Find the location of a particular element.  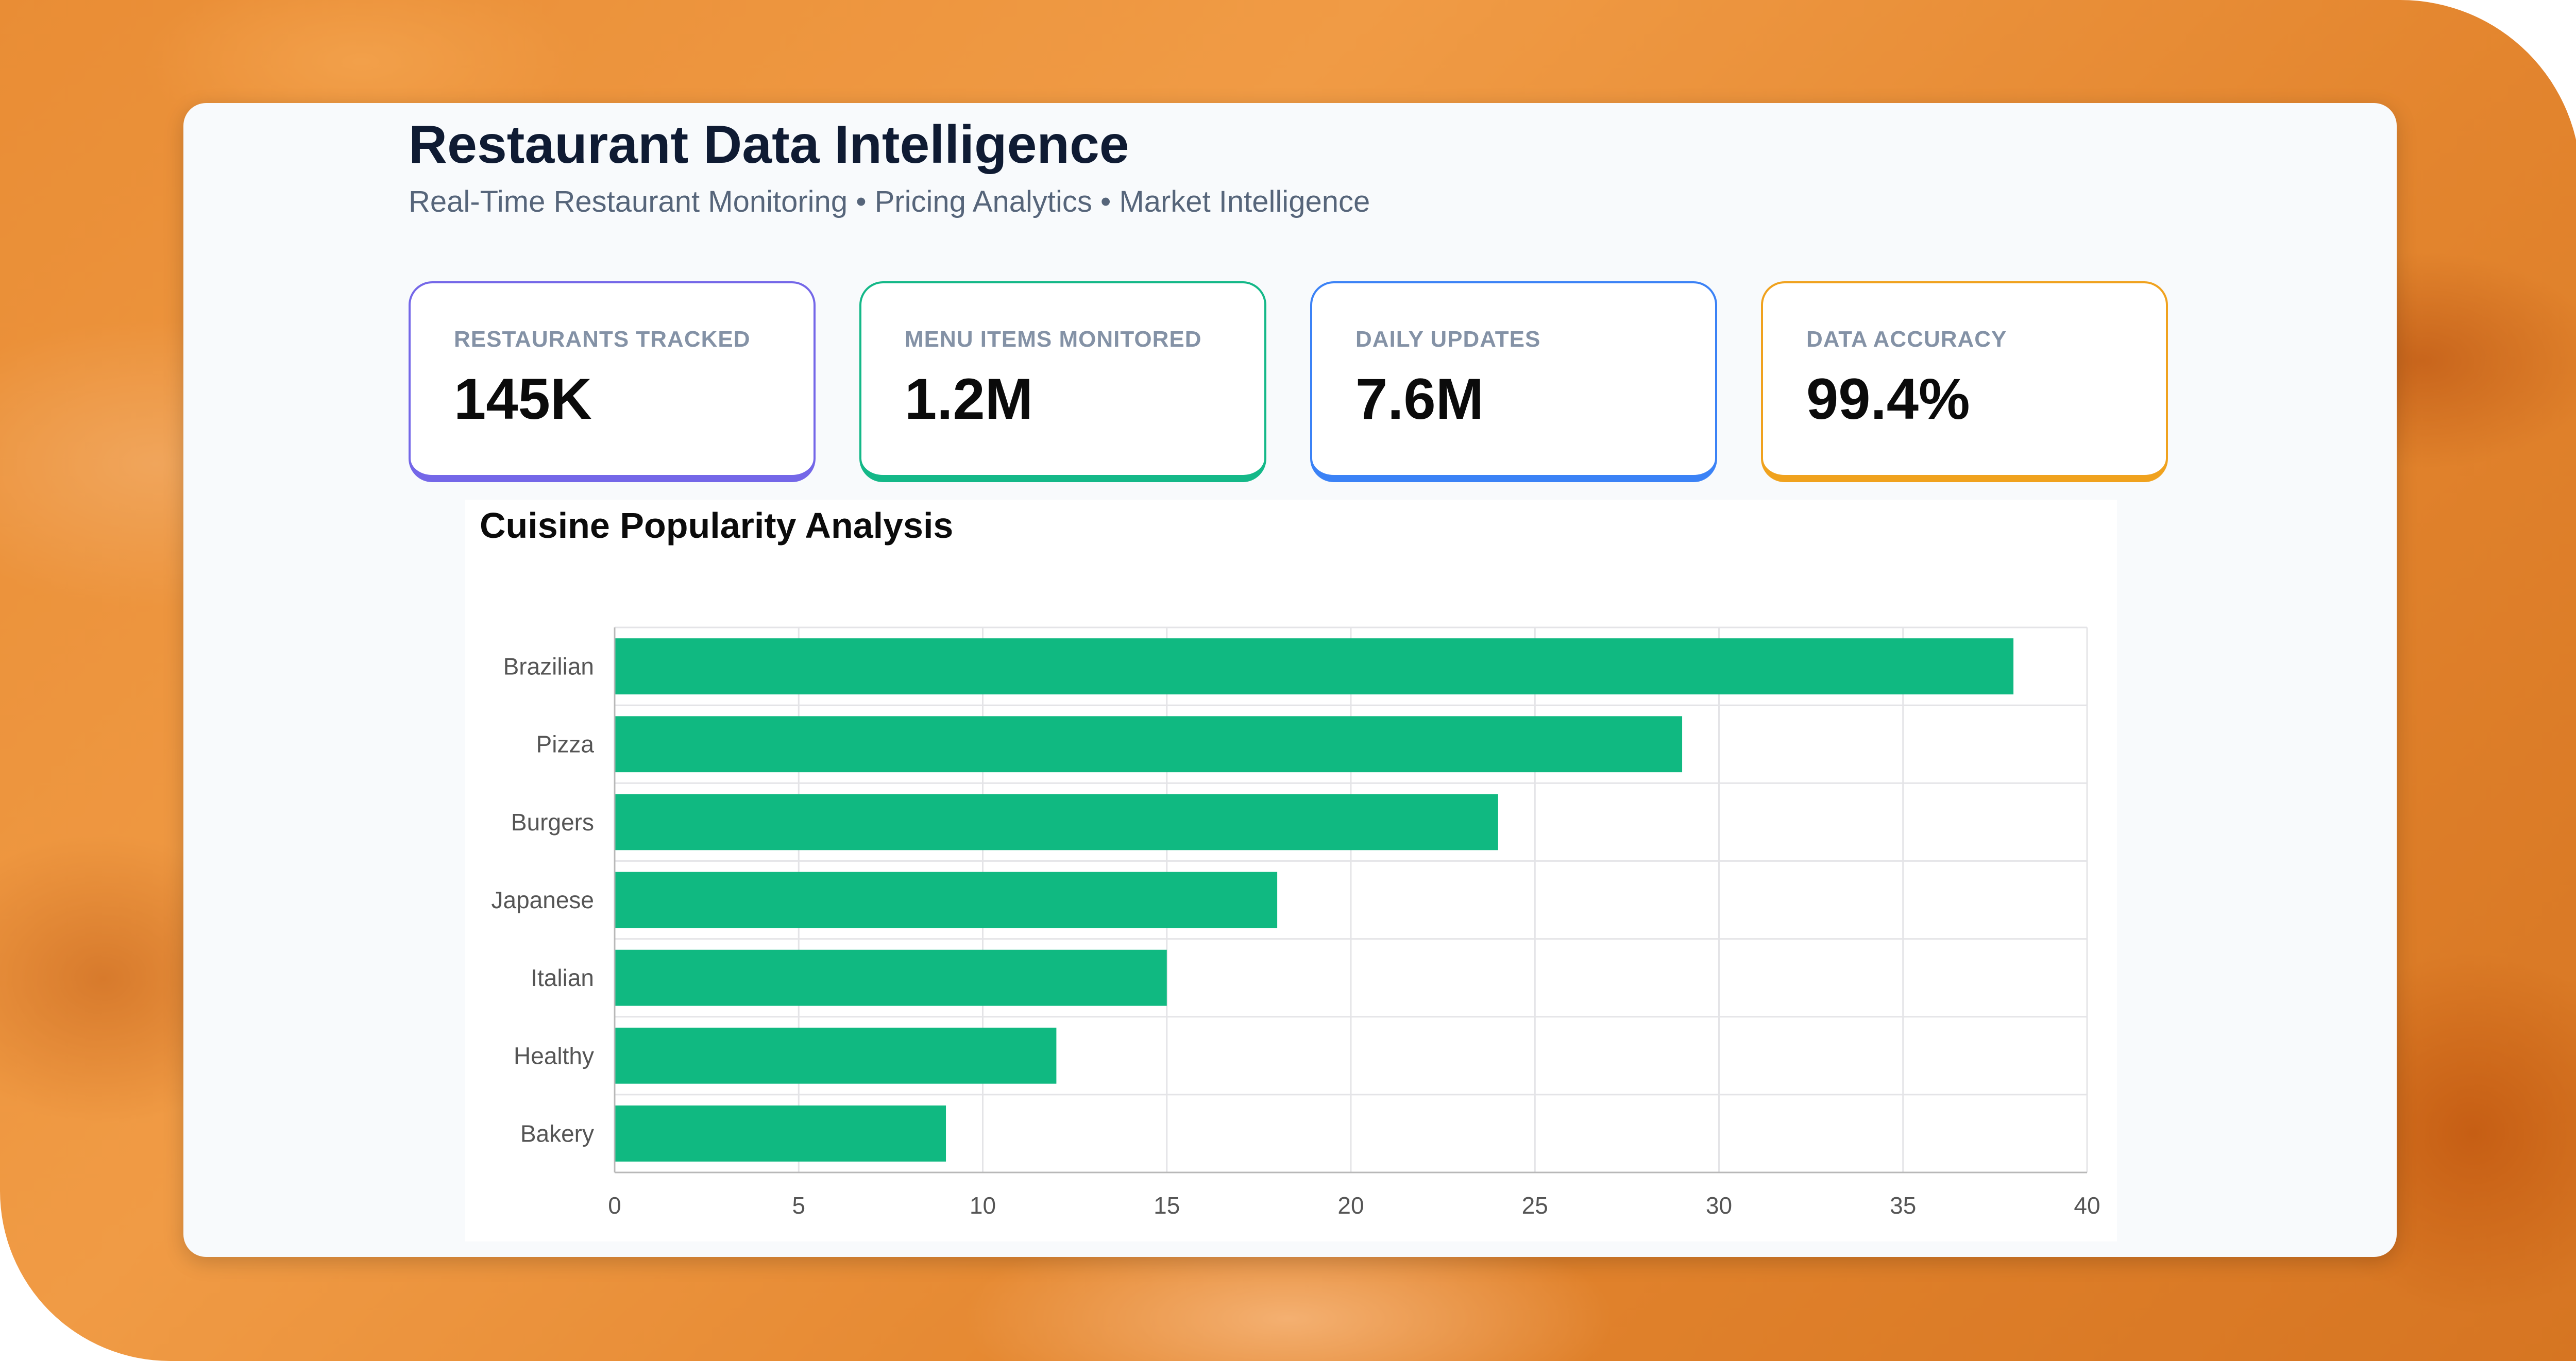

bar-italian is located at coordinates (891, 977).